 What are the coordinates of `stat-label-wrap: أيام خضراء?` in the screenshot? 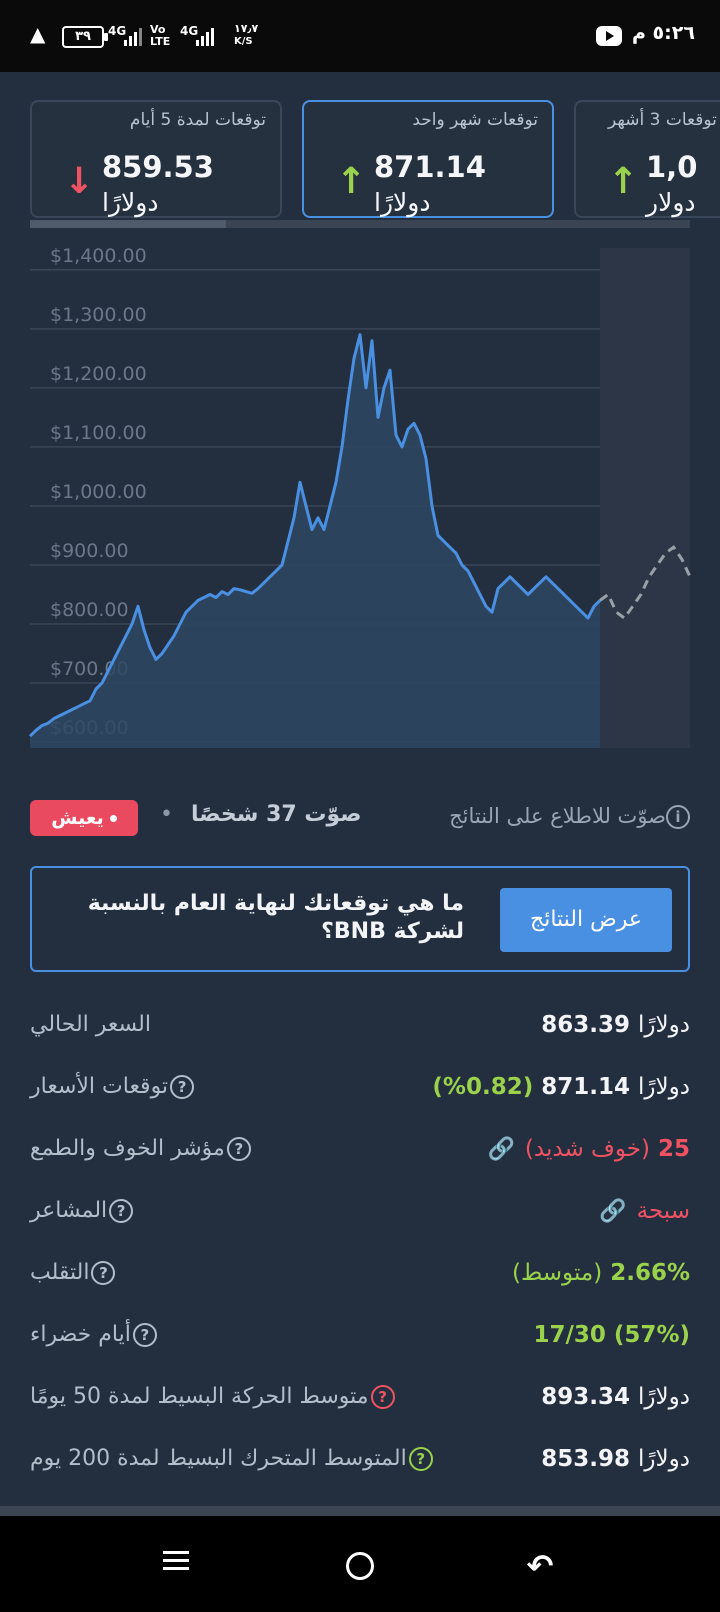 It's located at (93, 1334).